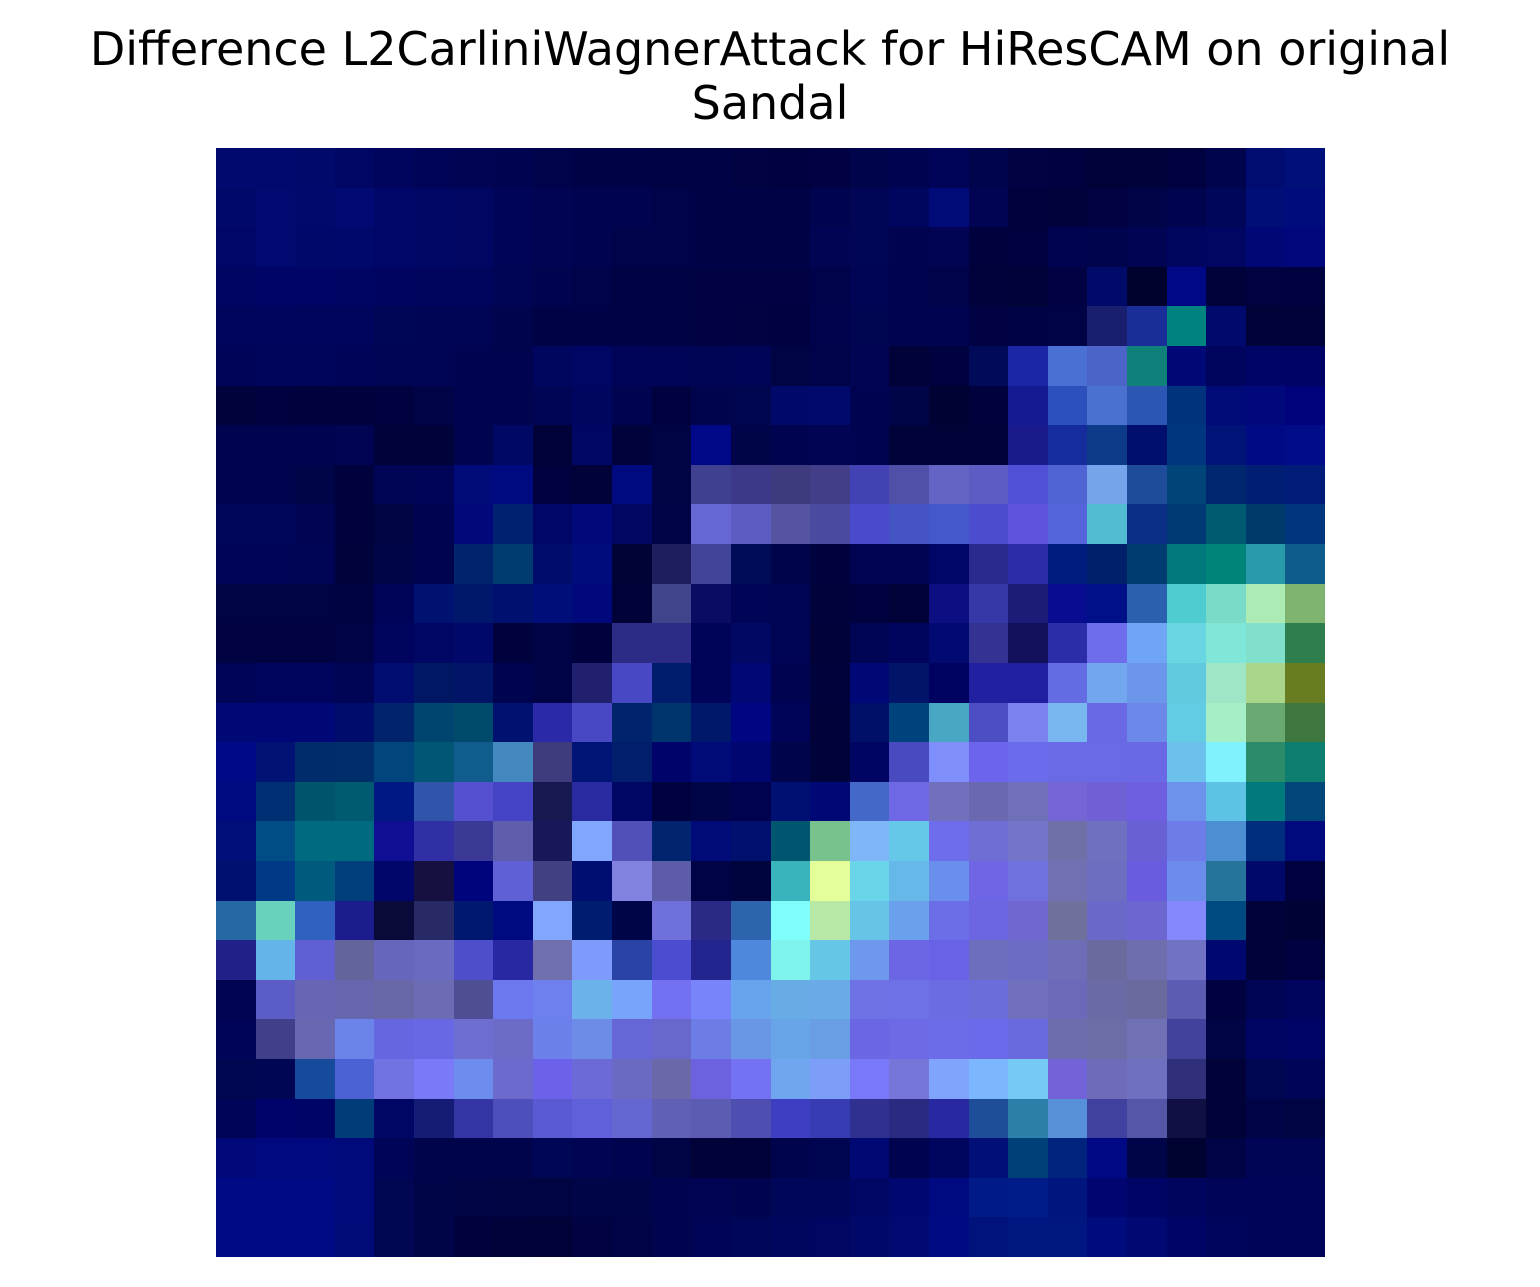  Describe the element at coordinates (711, 881) in the screenshot. I see `heatmap-cell-r18-c12` at that location.